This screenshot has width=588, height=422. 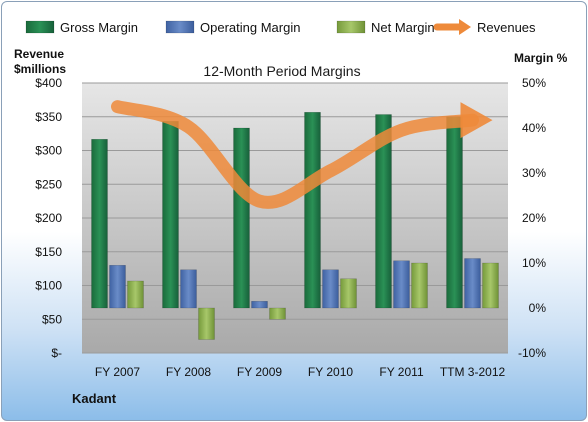 I want to click on right-tick-label: -10%, so click(x=532, y=353).